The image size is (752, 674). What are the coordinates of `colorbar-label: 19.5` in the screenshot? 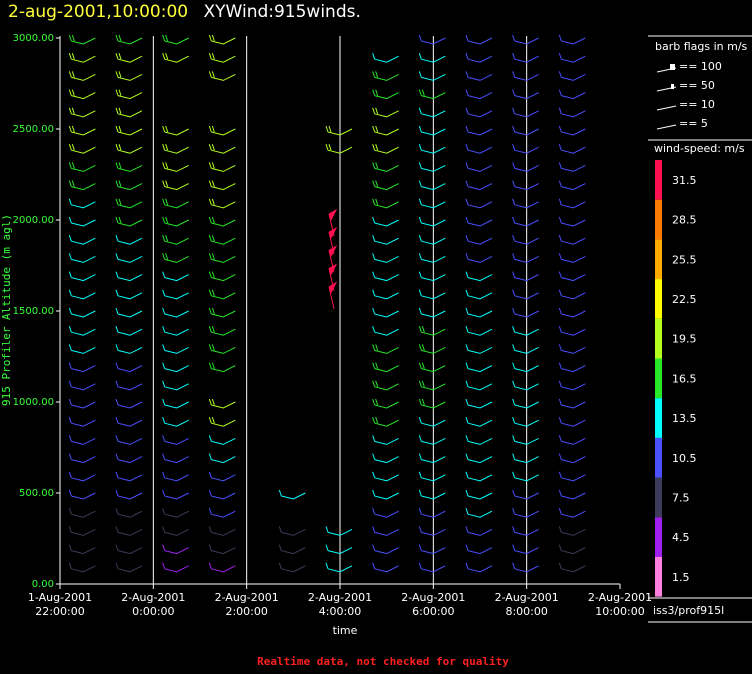 It's located at (684, 339).